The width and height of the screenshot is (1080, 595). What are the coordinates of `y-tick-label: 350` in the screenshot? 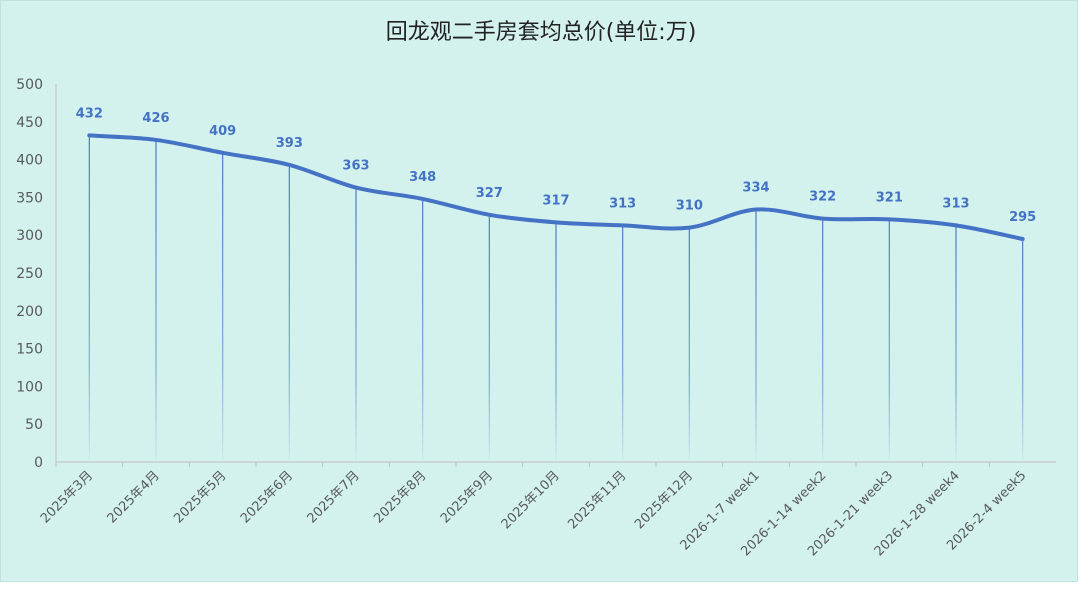 It's located at (29, 198).